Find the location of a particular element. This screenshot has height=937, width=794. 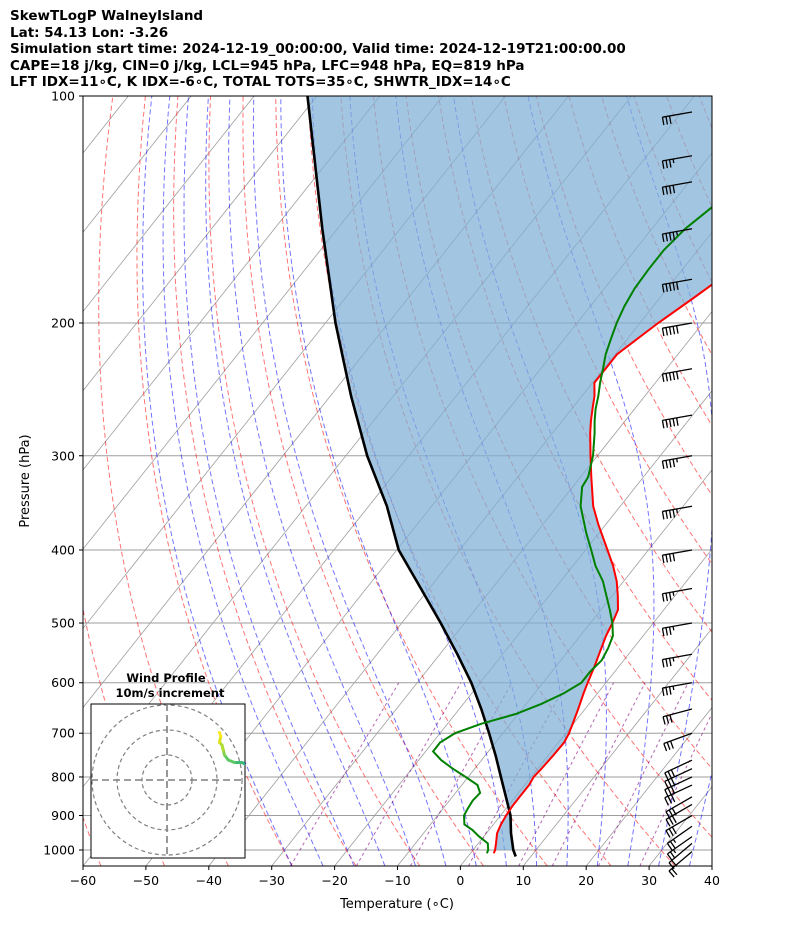

x-tick-label: 30 is located at coordinates (649, 880).